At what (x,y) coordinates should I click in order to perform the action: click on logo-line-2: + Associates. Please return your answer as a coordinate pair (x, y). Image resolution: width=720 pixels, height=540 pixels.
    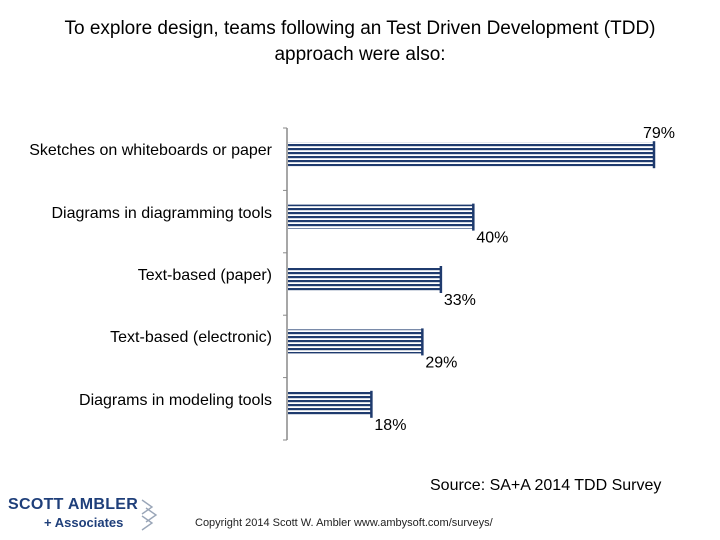
    Looking at the image, I should click on (84, 522).